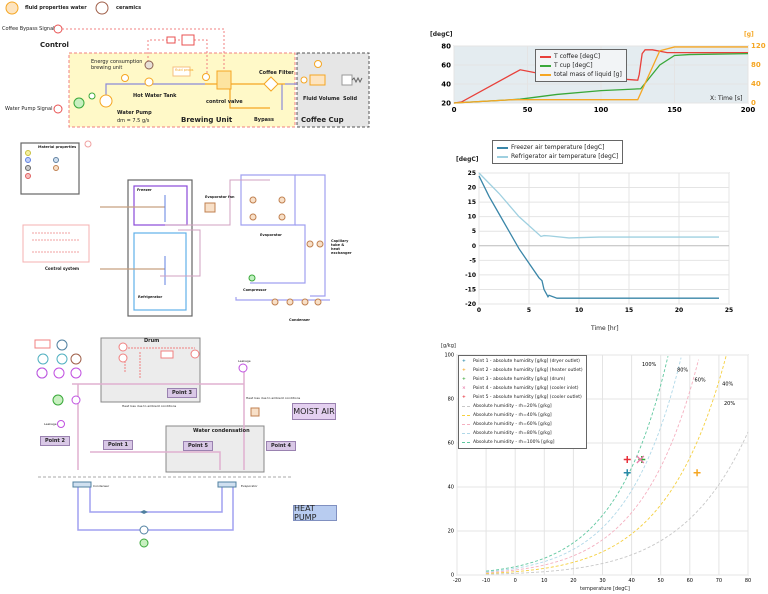 The width and height of the screenshot is (768, 594). I want to click on evaporator-fan-icon, so click(210, 207).